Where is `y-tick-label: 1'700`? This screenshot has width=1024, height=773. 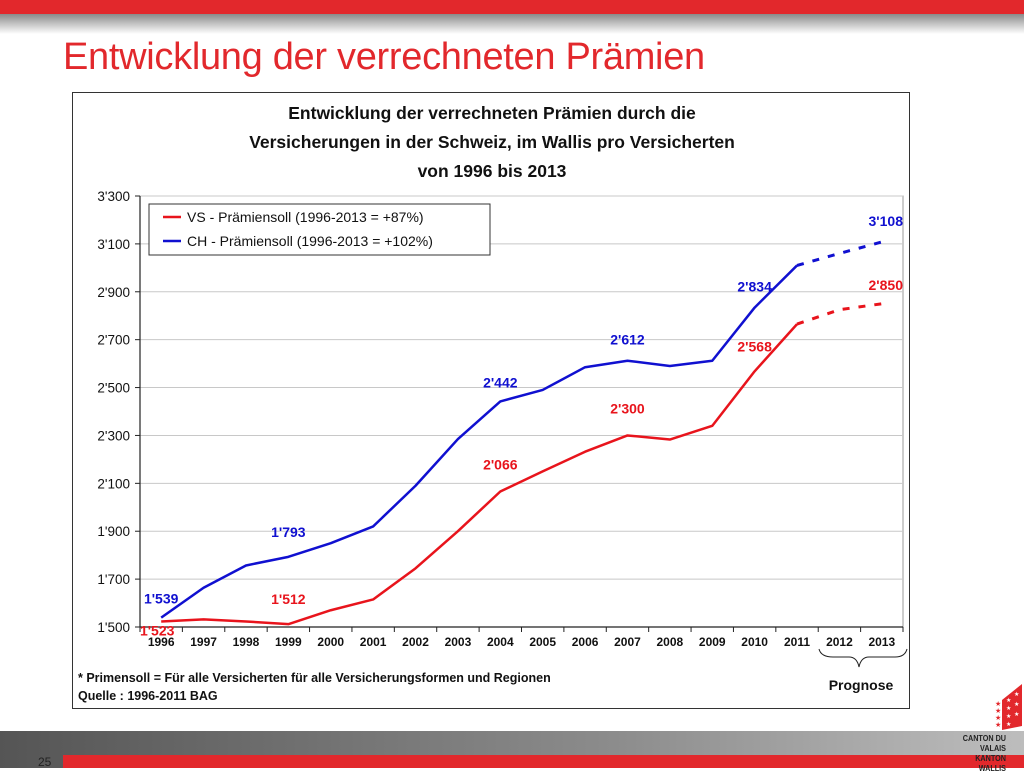 y-tick-label: 1'700 is located at coordinates (113, 579).